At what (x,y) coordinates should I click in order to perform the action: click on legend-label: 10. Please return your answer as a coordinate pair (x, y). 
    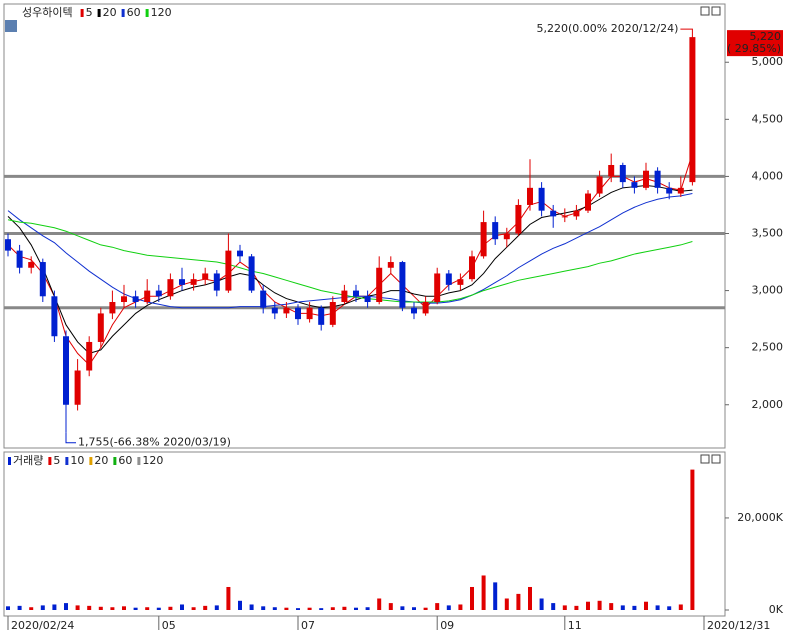
    Looking at the image, I should click on (77, 460).